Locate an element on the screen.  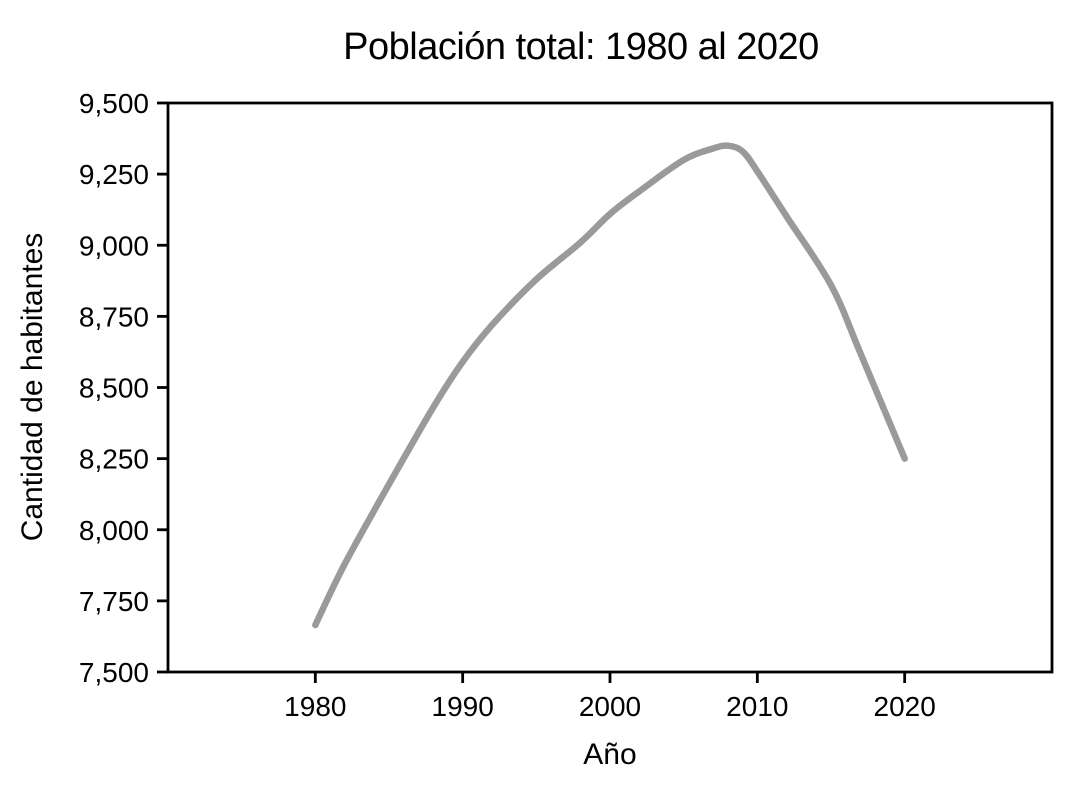
x-tick-label: 2020 is located at coordinates (905, 706).